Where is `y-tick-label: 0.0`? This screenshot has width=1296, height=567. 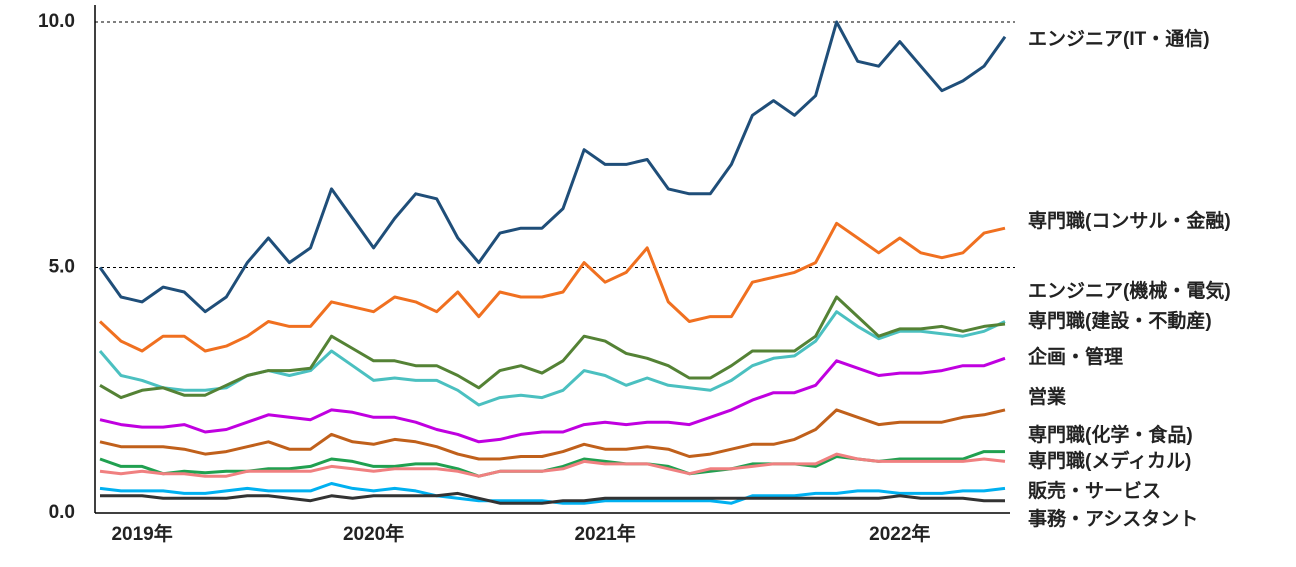 y-tick-label: 0.0 is located at coordinates (62, 512).